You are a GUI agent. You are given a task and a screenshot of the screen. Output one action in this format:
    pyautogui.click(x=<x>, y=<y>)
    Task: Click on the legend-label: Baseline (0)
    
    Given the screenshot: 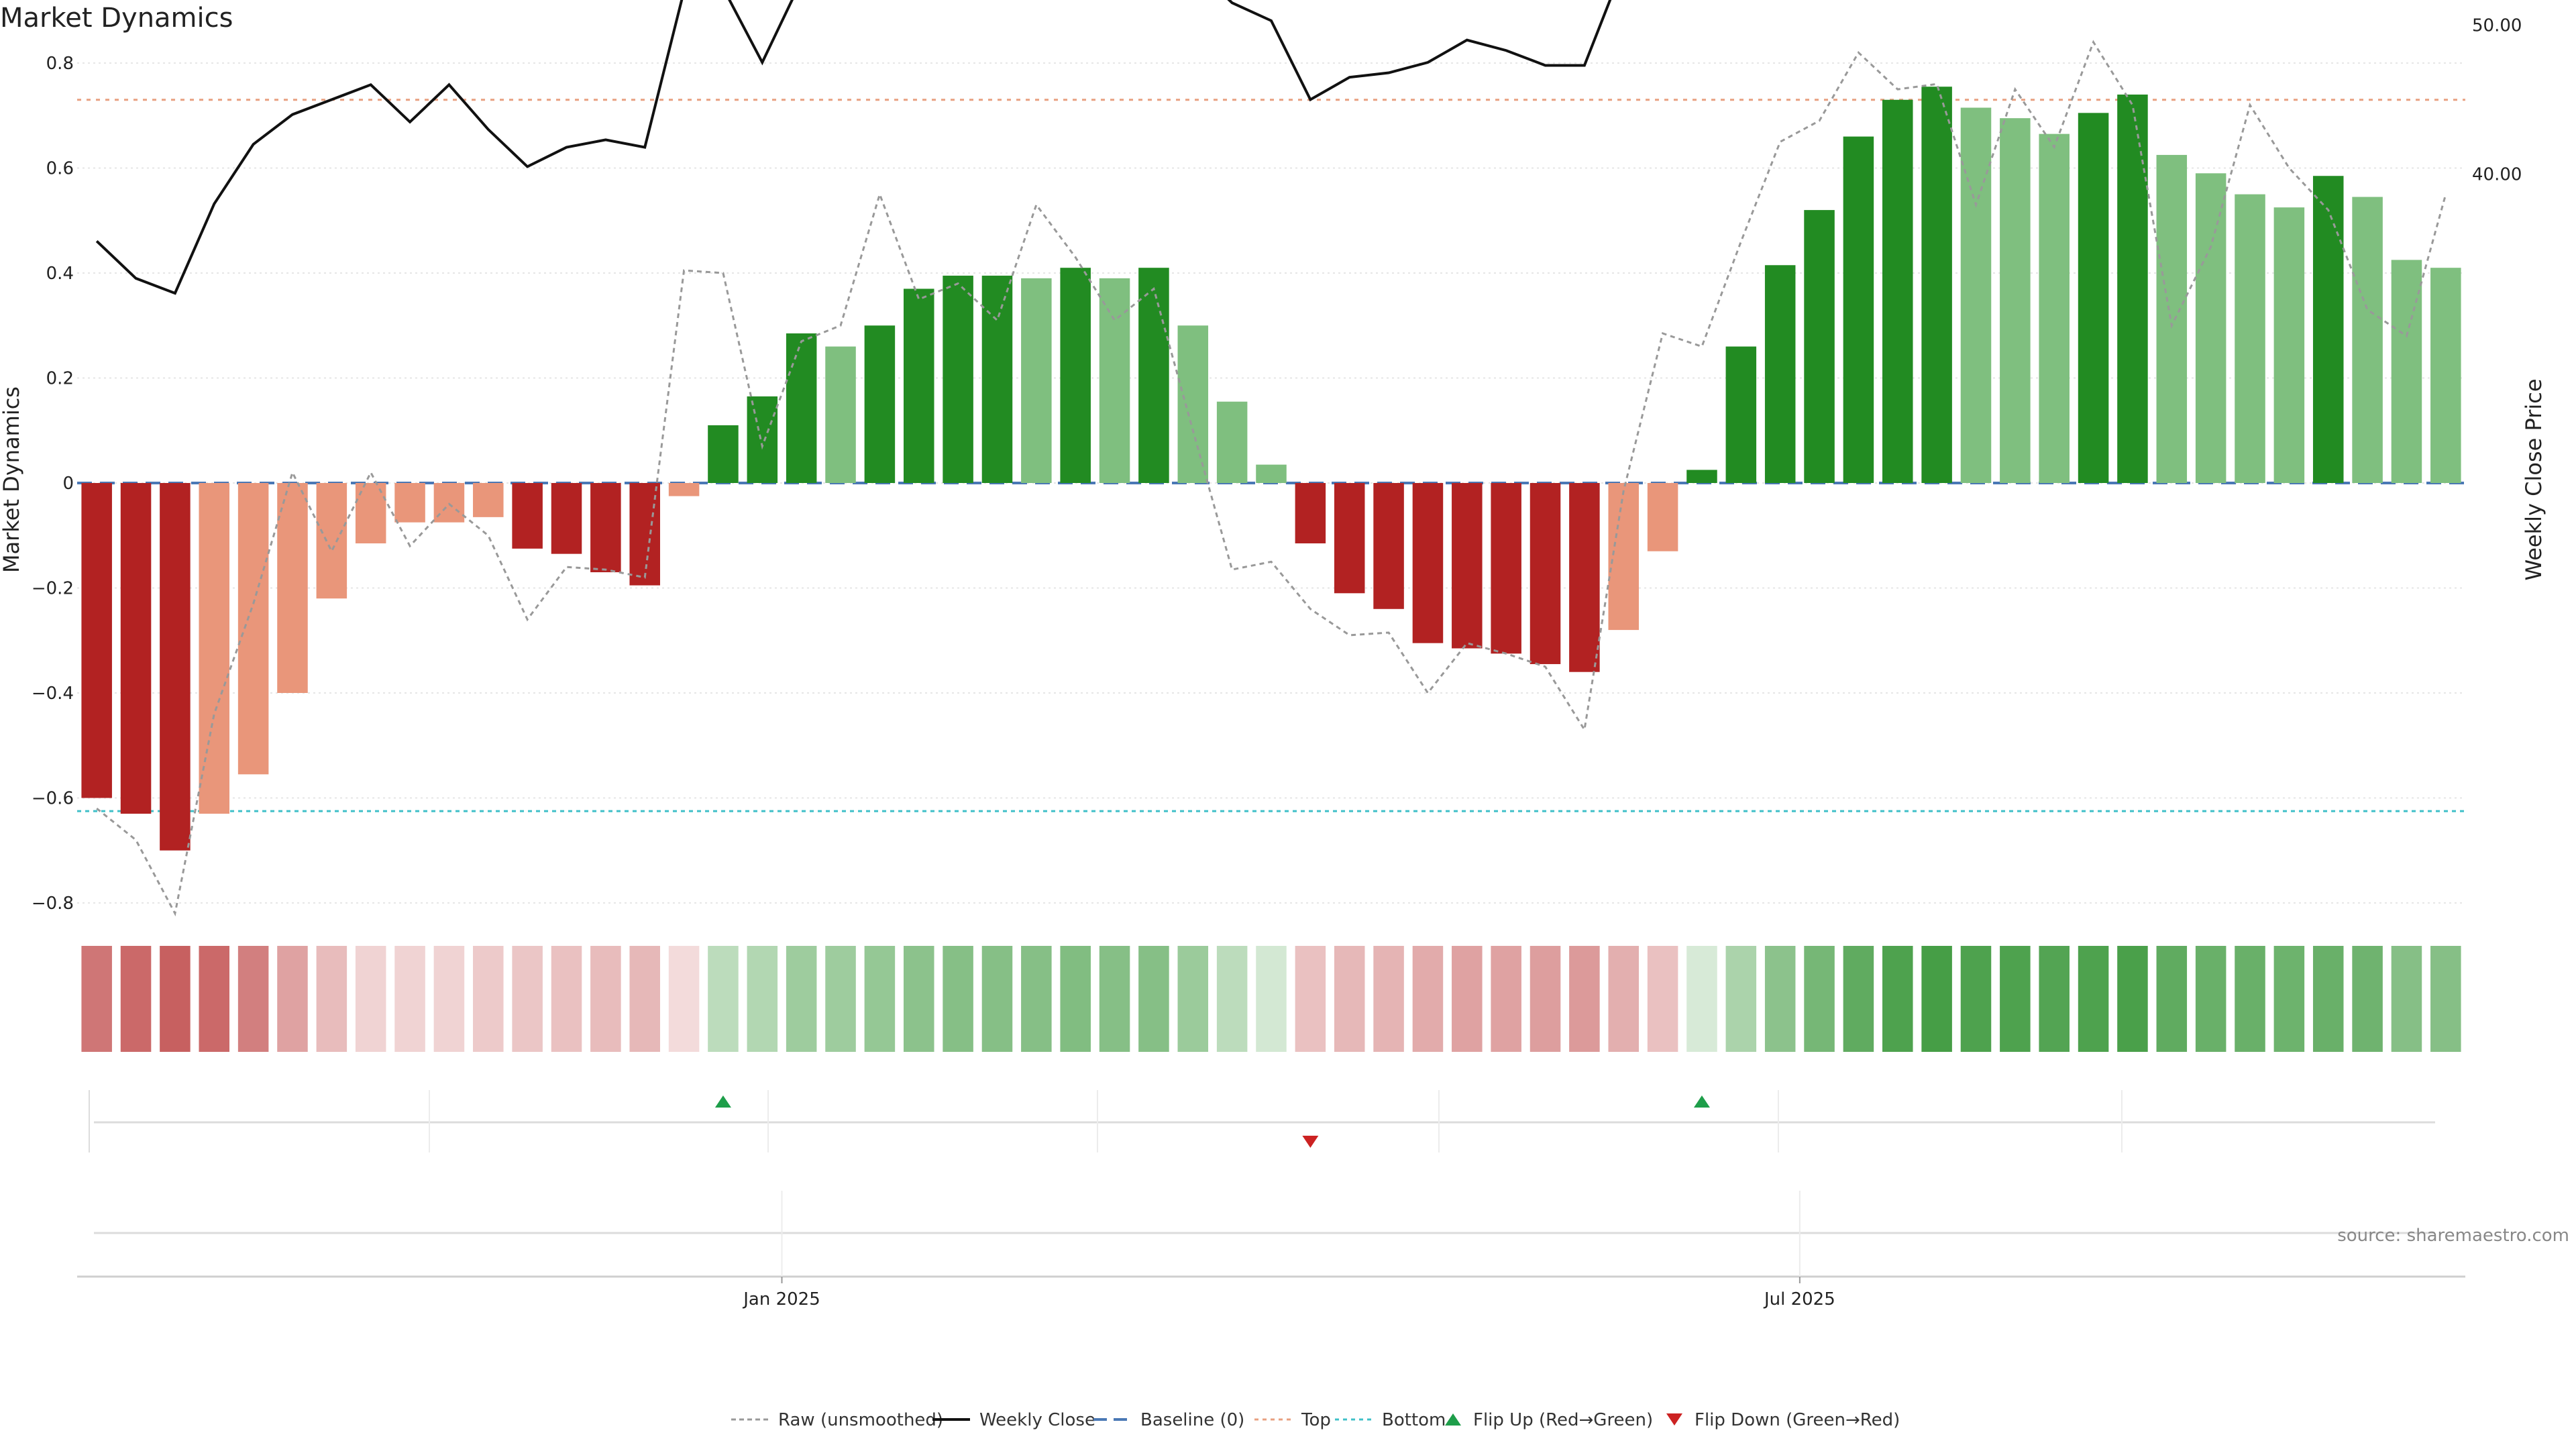 What is the action you would take?
    pyautogui.click(x=1192, y=1420)
    